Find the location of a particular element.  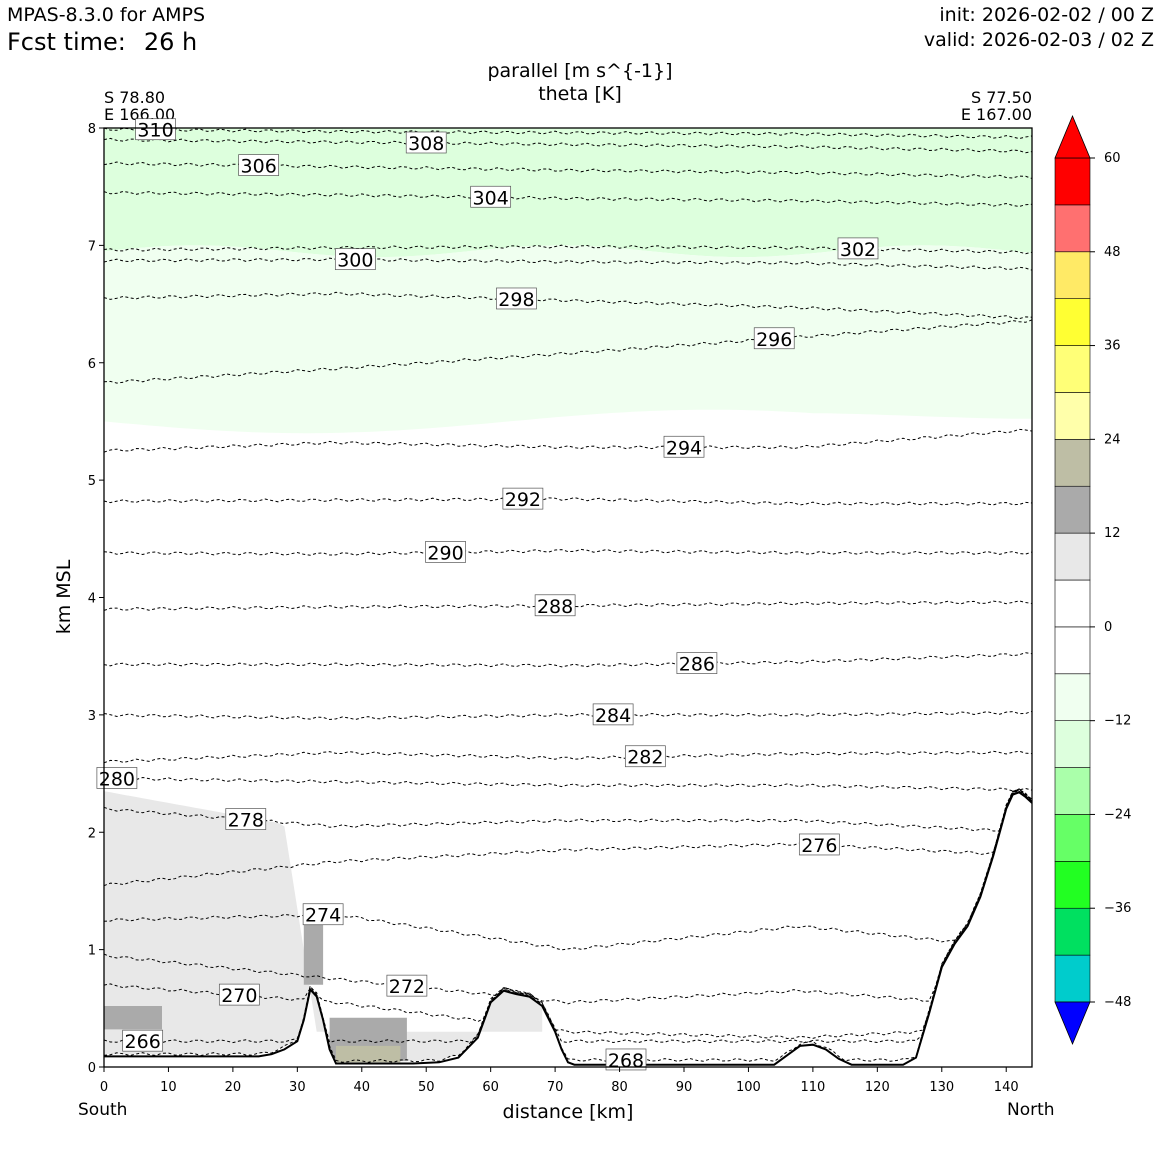

x-tick-10: 10 is located at coordinates (168, 1081).